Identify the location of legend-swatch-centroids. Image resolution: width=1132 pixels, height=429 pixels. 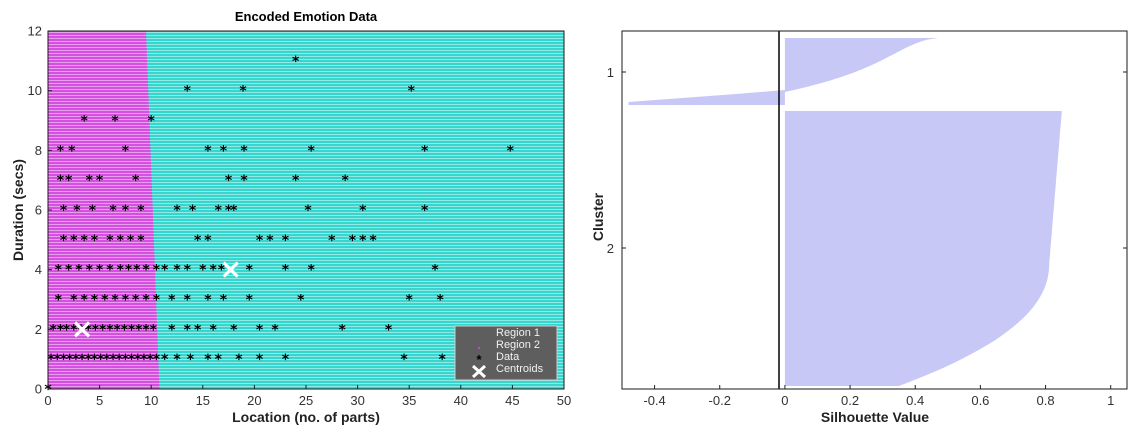
(479, 371).